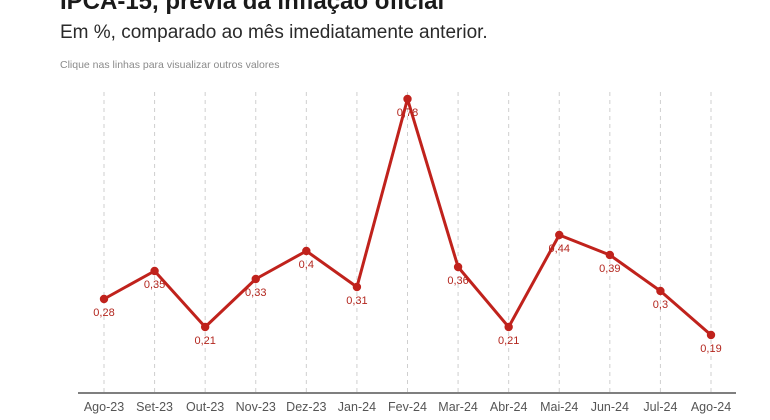 This screenshot has width=770, height=420. What do you see at coordinates (711, 407) in the screenshot?
I see `x-tick-label: Ago-24` at bounding box center [711, 407].